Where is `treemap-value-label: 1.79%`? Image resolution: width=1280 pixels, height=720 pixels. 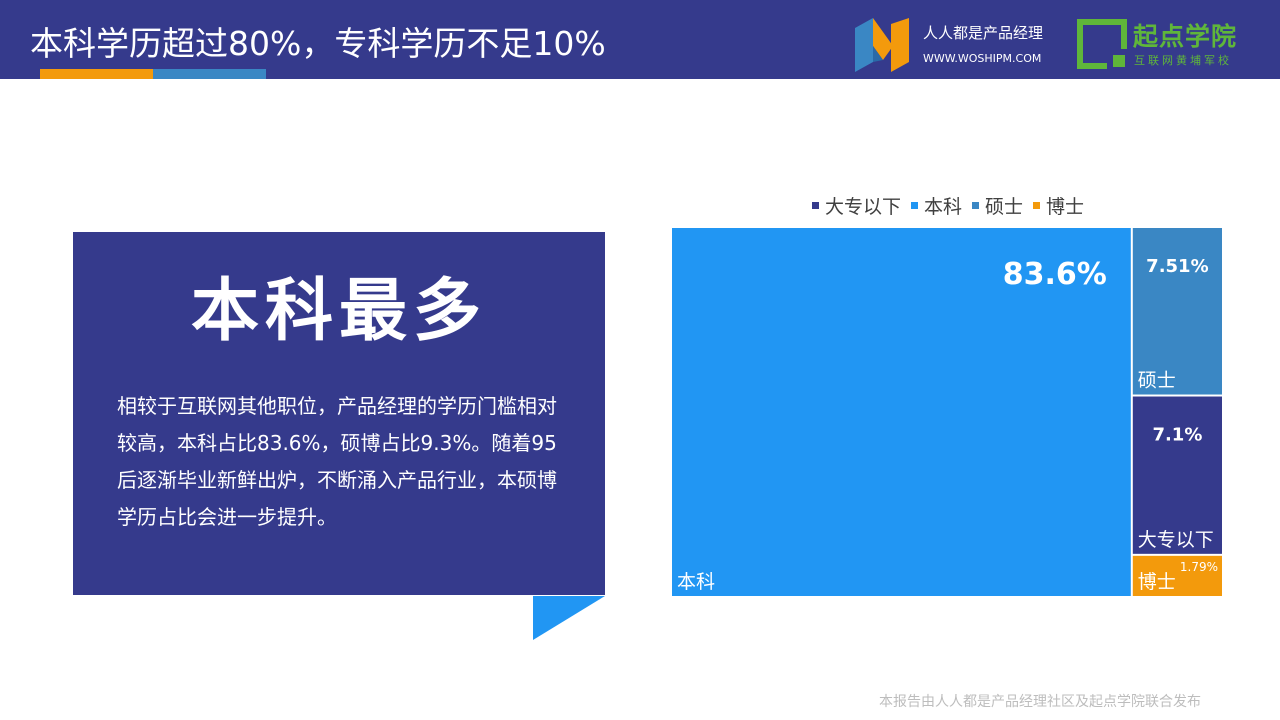 treemap-value-label: 1.79% is located at coordinates (1199, 567).